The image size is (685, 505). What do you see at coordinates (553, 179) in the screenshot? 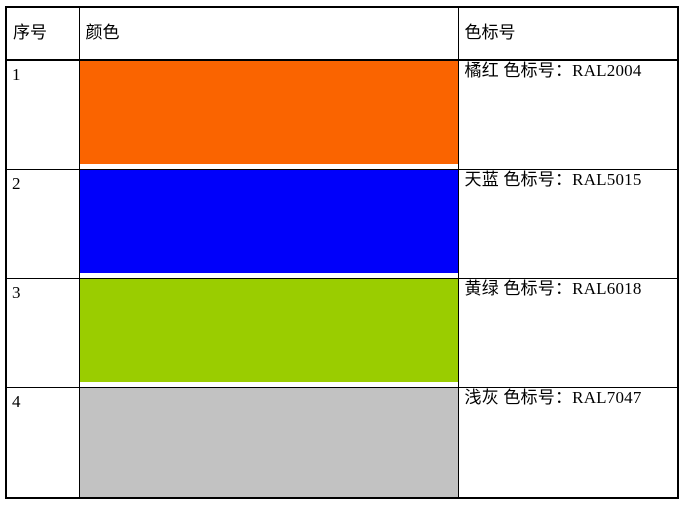
I see `color-code-label: 天蓝 色标号：RAL5015` at bounding box center [553, 179].